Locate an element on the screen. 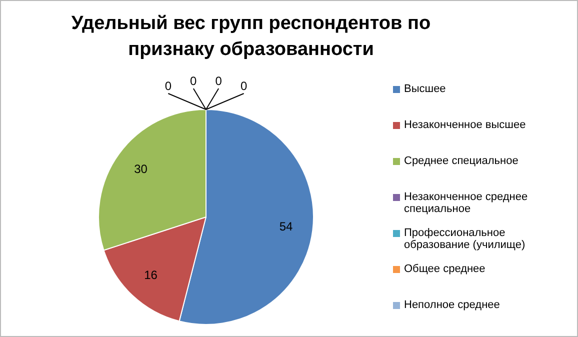  legend-label: Профессиональное образование (училище) is located at coordinates (465, 239).